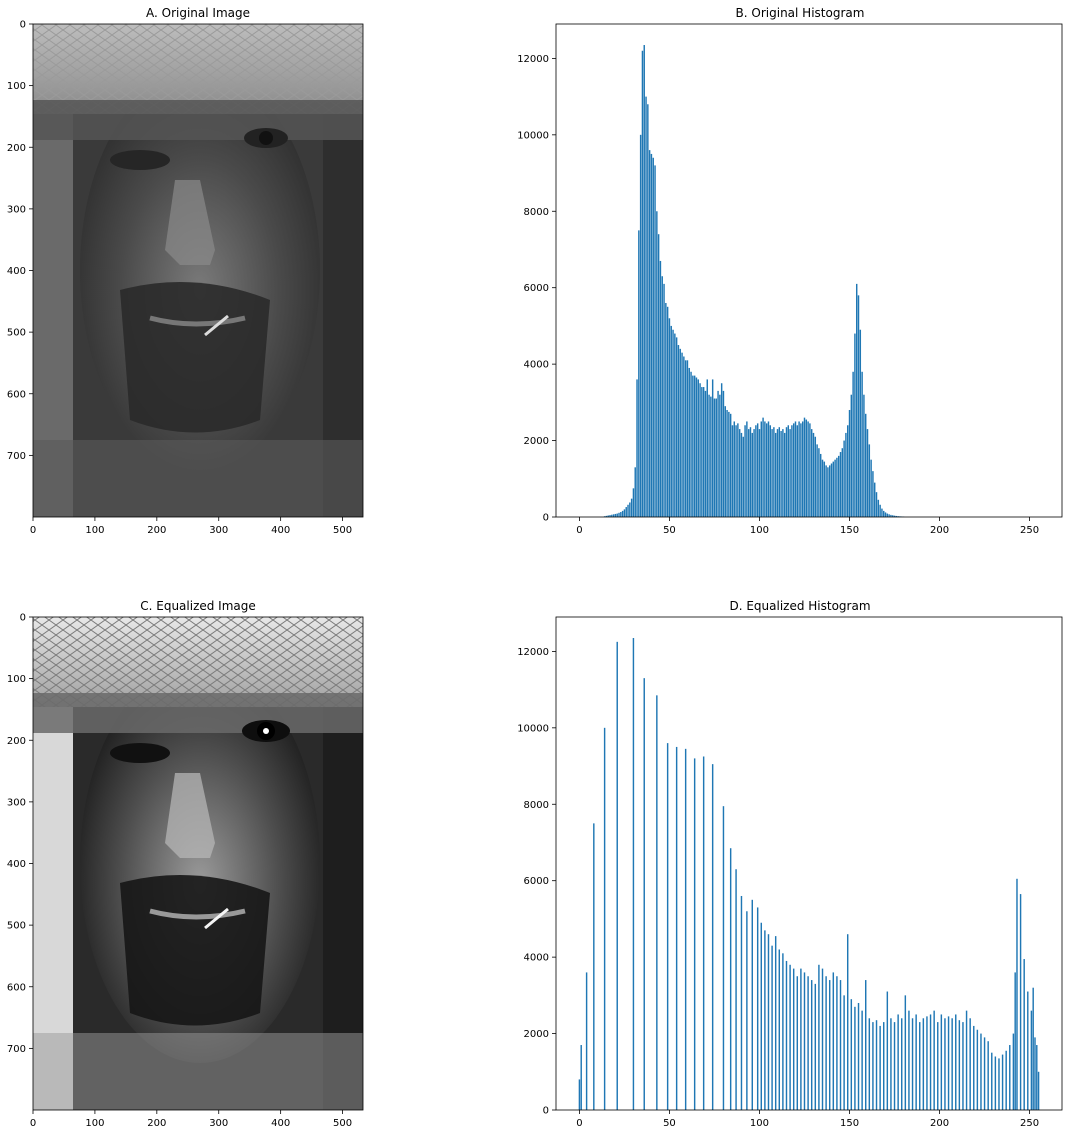 This screenshot has height=1134, width=1067. Describe the element at coordinates (16, 333) in the screenshot. I see `y-tick-label: 500` at that location.